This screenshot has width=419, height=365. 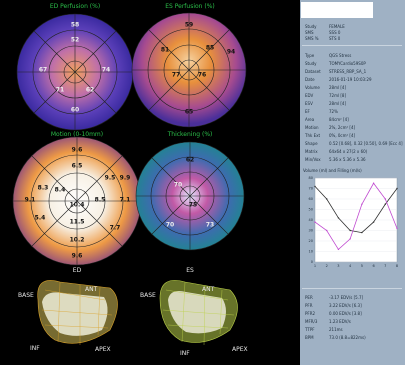 I want to click on es-label: ES, so click(x=190, y=270).